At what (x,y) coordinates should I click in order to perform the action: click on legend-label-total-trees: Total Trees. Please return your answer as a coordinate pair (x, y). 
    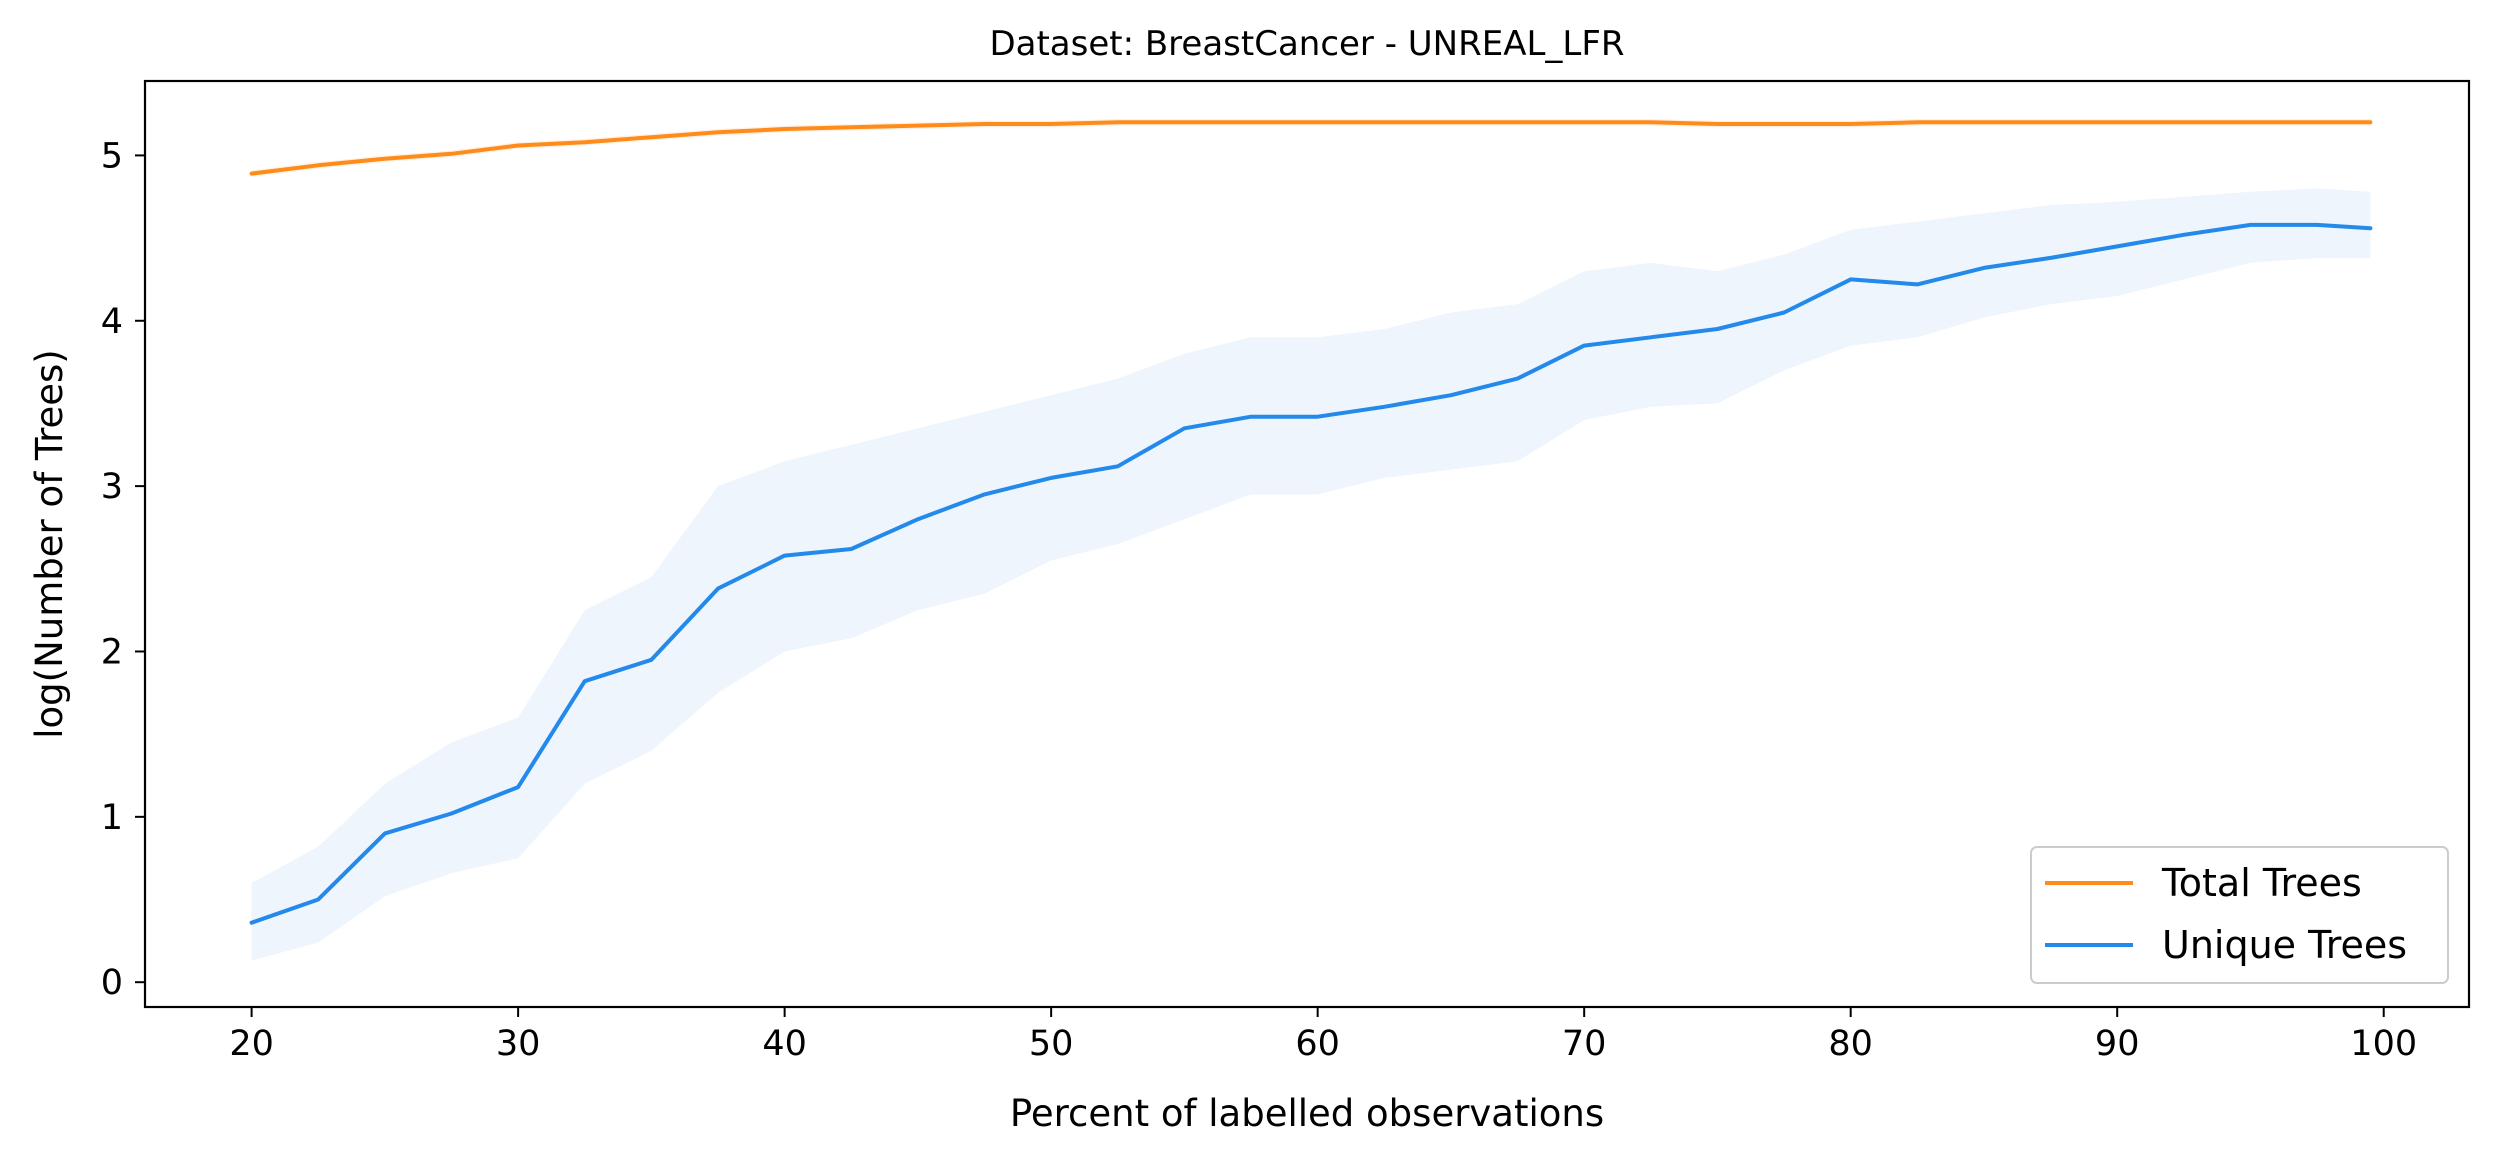
    Looking at the image, I should click on (2261, 883).